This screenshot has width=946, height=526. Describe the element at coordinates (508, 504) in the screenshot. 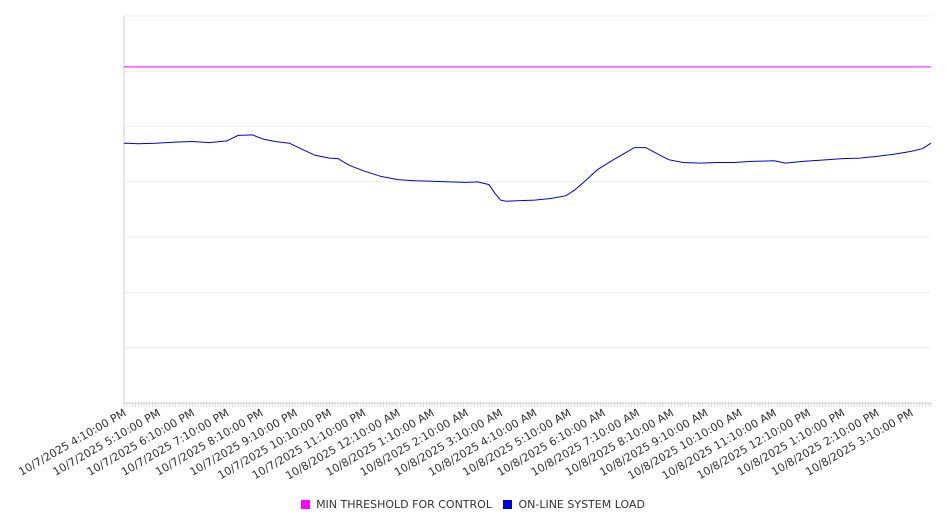

I see `legend-swatch-system-load` at that location.